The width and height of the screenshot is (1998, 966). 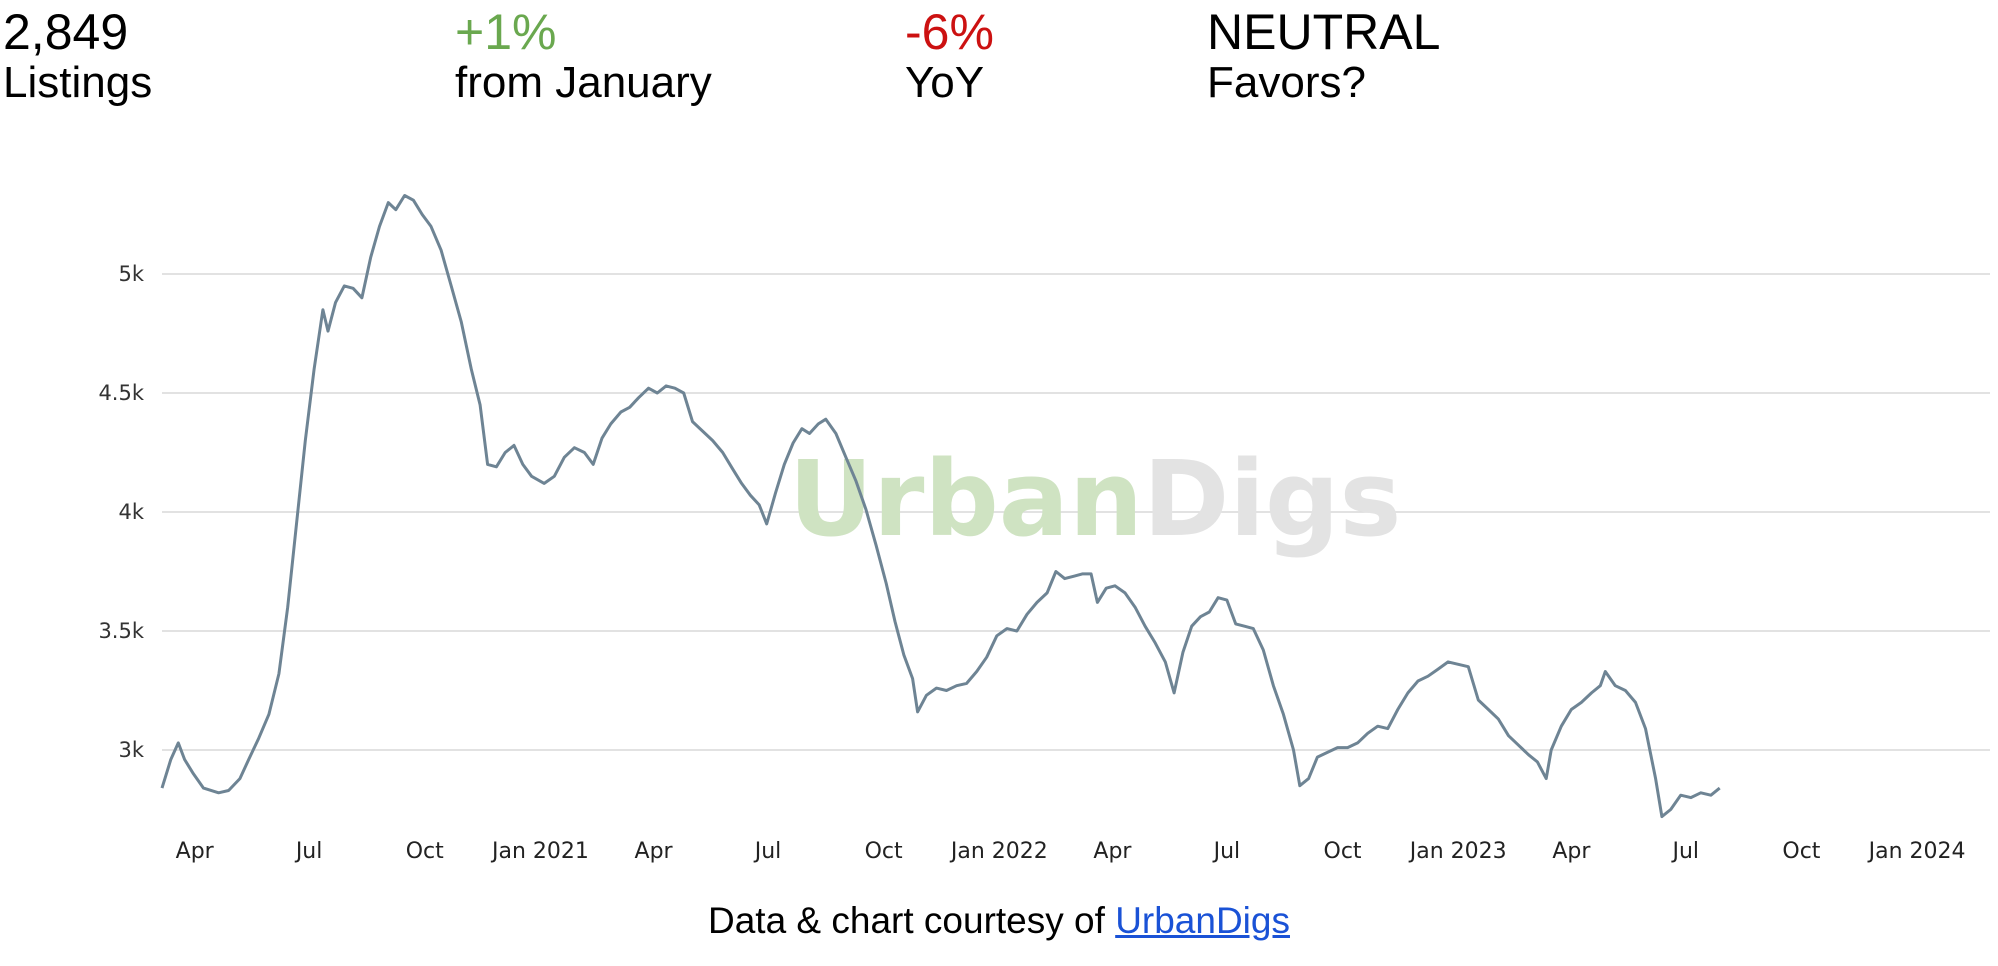 What do you see at coordinates (966, 499) in the screenshot?
I see `watermark-part1: Urban` at bounding box center [966, 499].